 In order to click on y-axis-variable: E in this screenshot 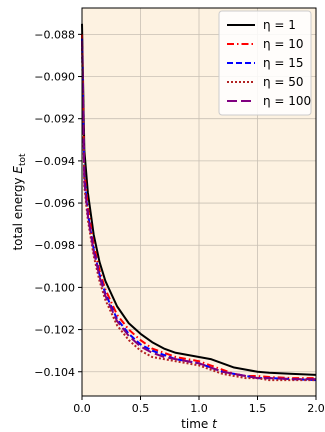, I will do `click(18, 170)`.